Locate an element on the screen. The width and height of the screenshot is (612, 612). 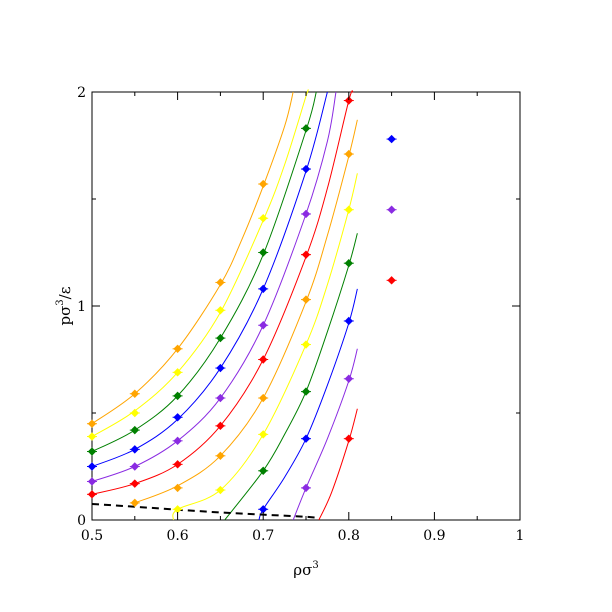
series-1-curve is located at coordinates (325, 434).